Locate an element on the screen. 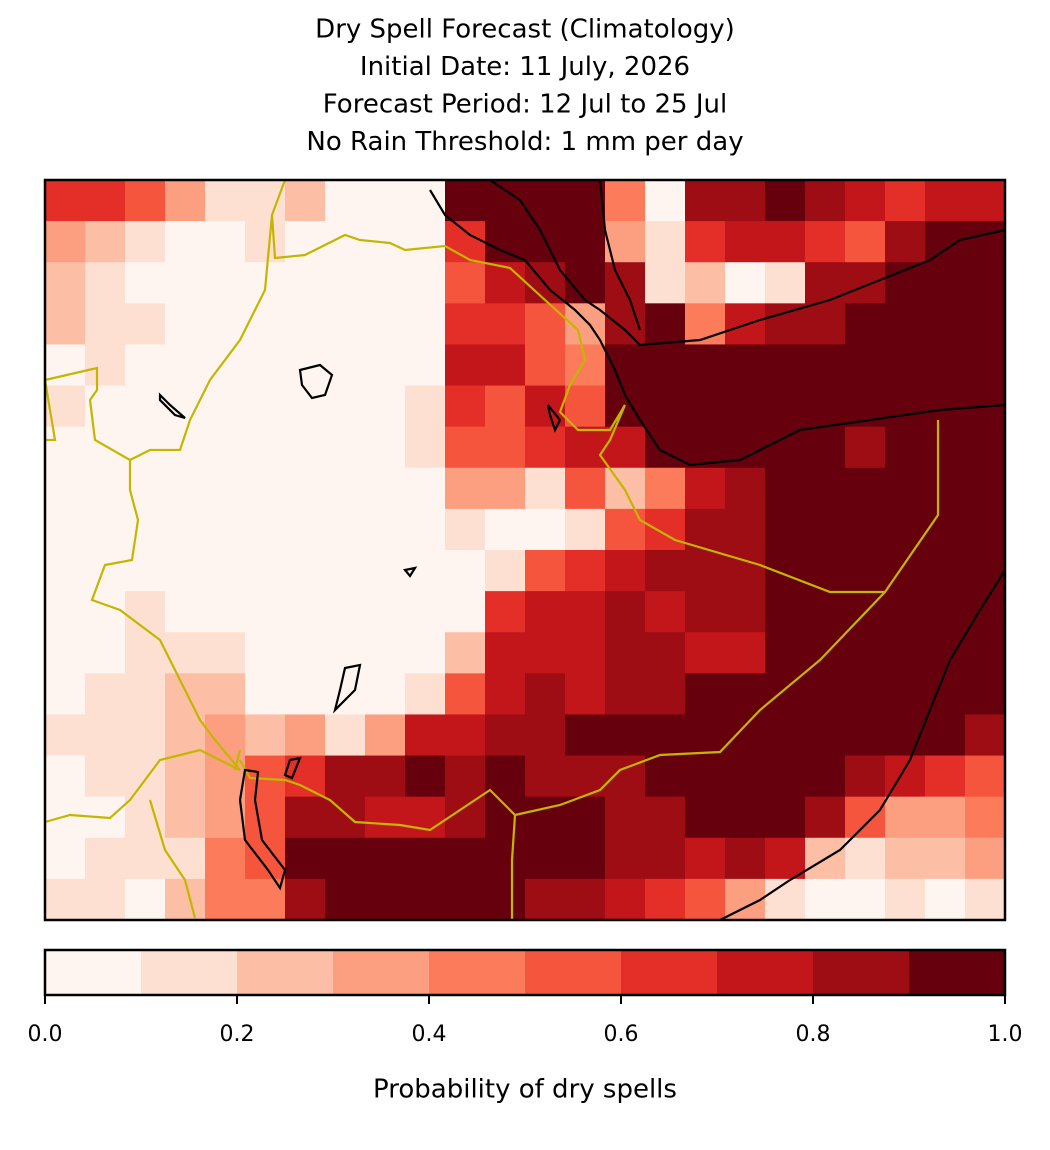 This screenshot has height=1150, width=1050. colorbar-frame is located at coordinates (525, 972).